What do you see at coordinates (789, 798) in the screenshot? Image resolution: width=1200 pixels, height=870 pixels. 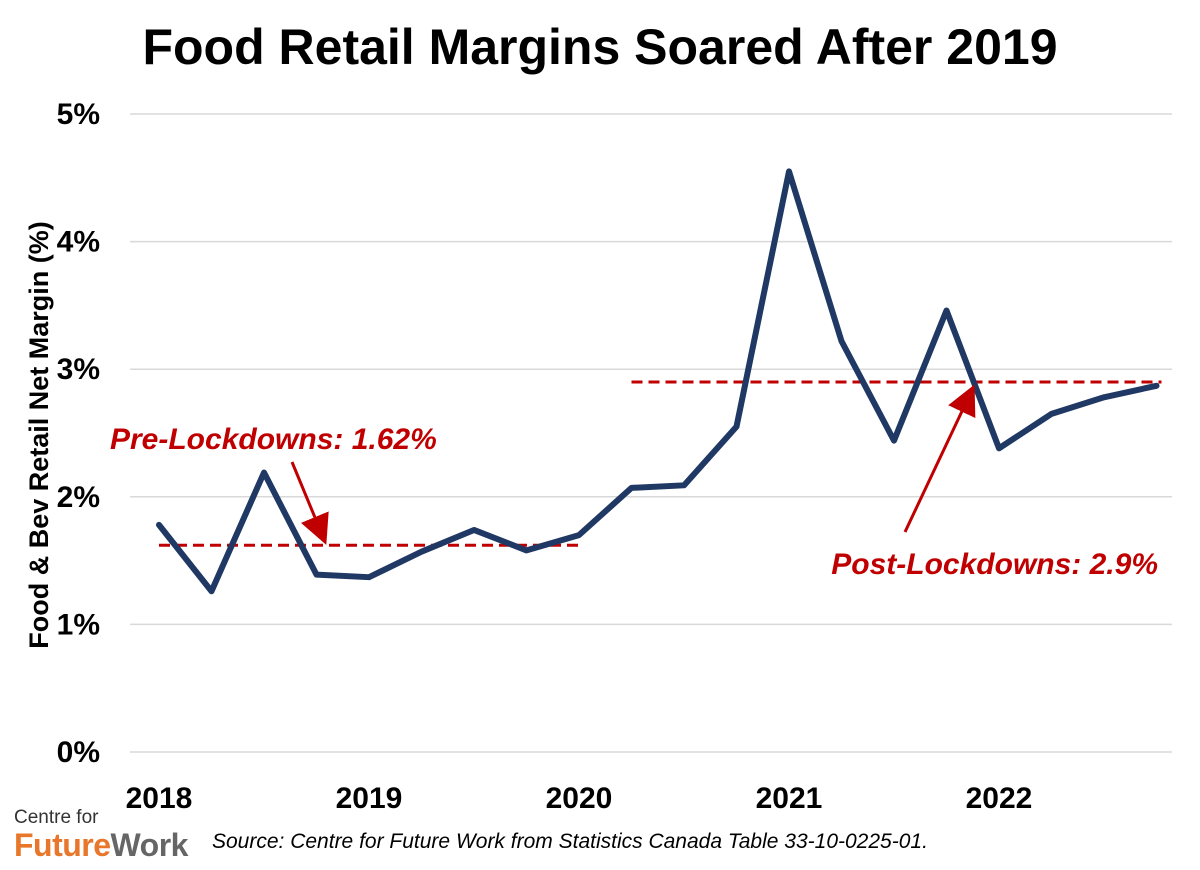 I see `x-tick-label: 2021` at bounding box center [789, 798].